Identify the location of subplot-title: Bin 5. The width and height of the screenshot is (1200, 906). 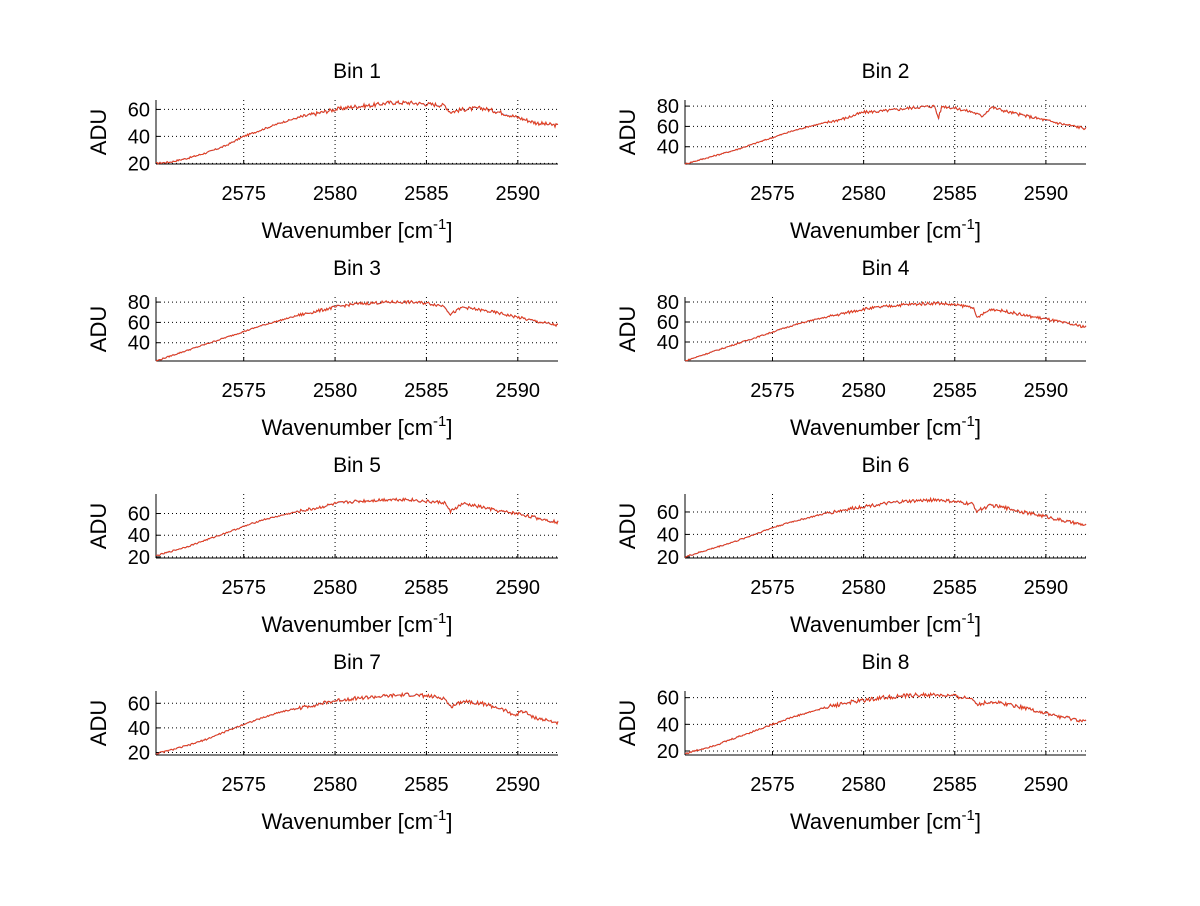
(357, 465).